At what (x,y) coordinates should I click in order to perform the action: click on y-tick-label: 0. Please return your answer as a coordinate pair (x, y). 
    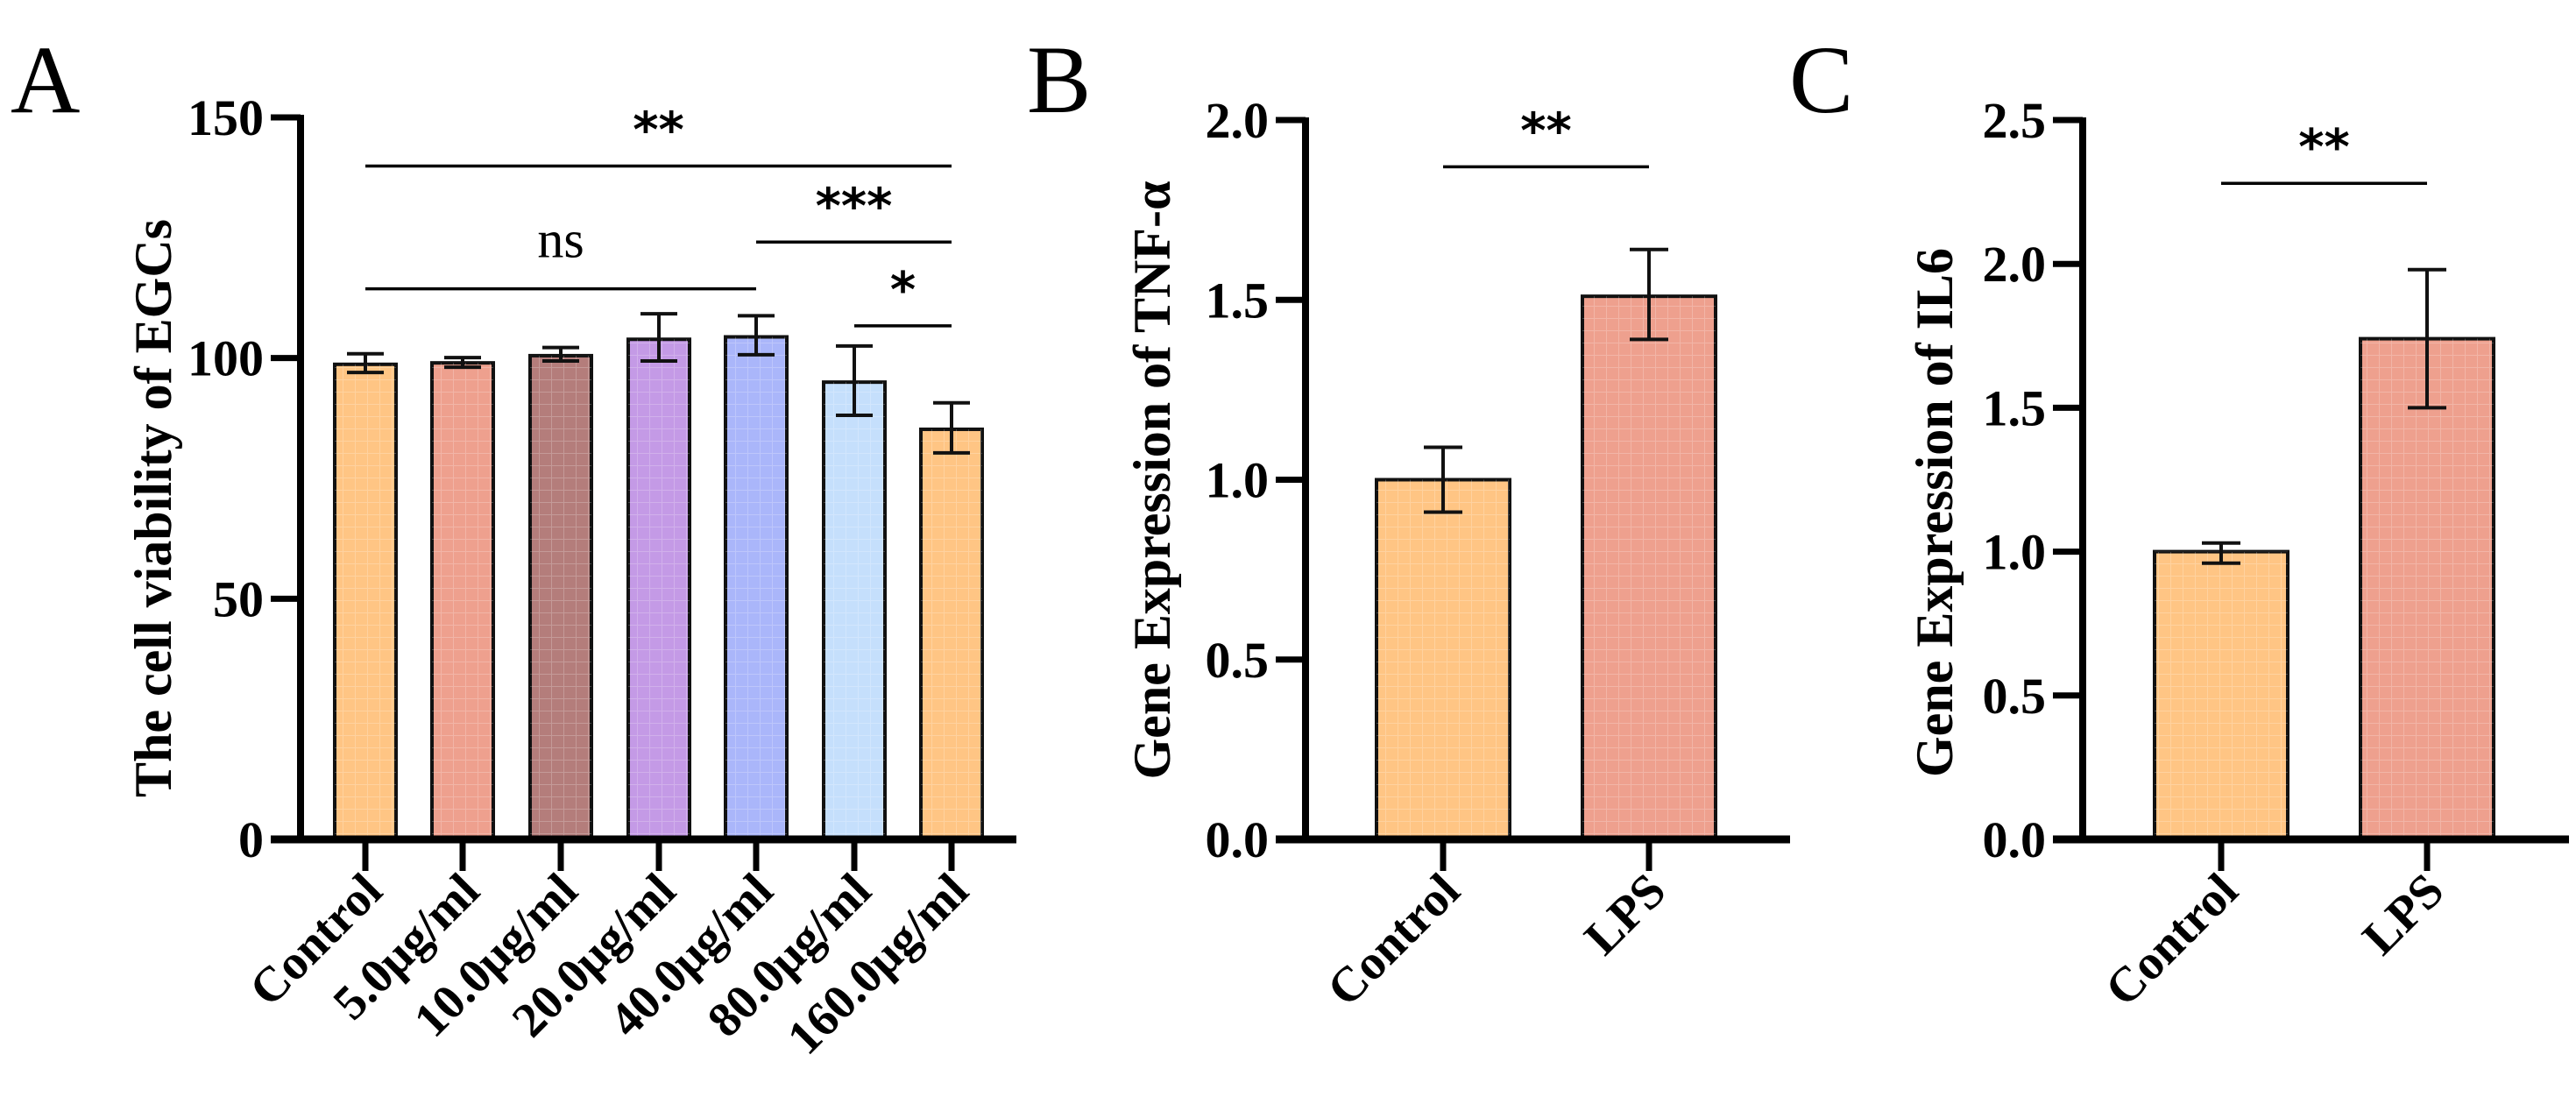
    Looking at the image, I should click on (251, 840).